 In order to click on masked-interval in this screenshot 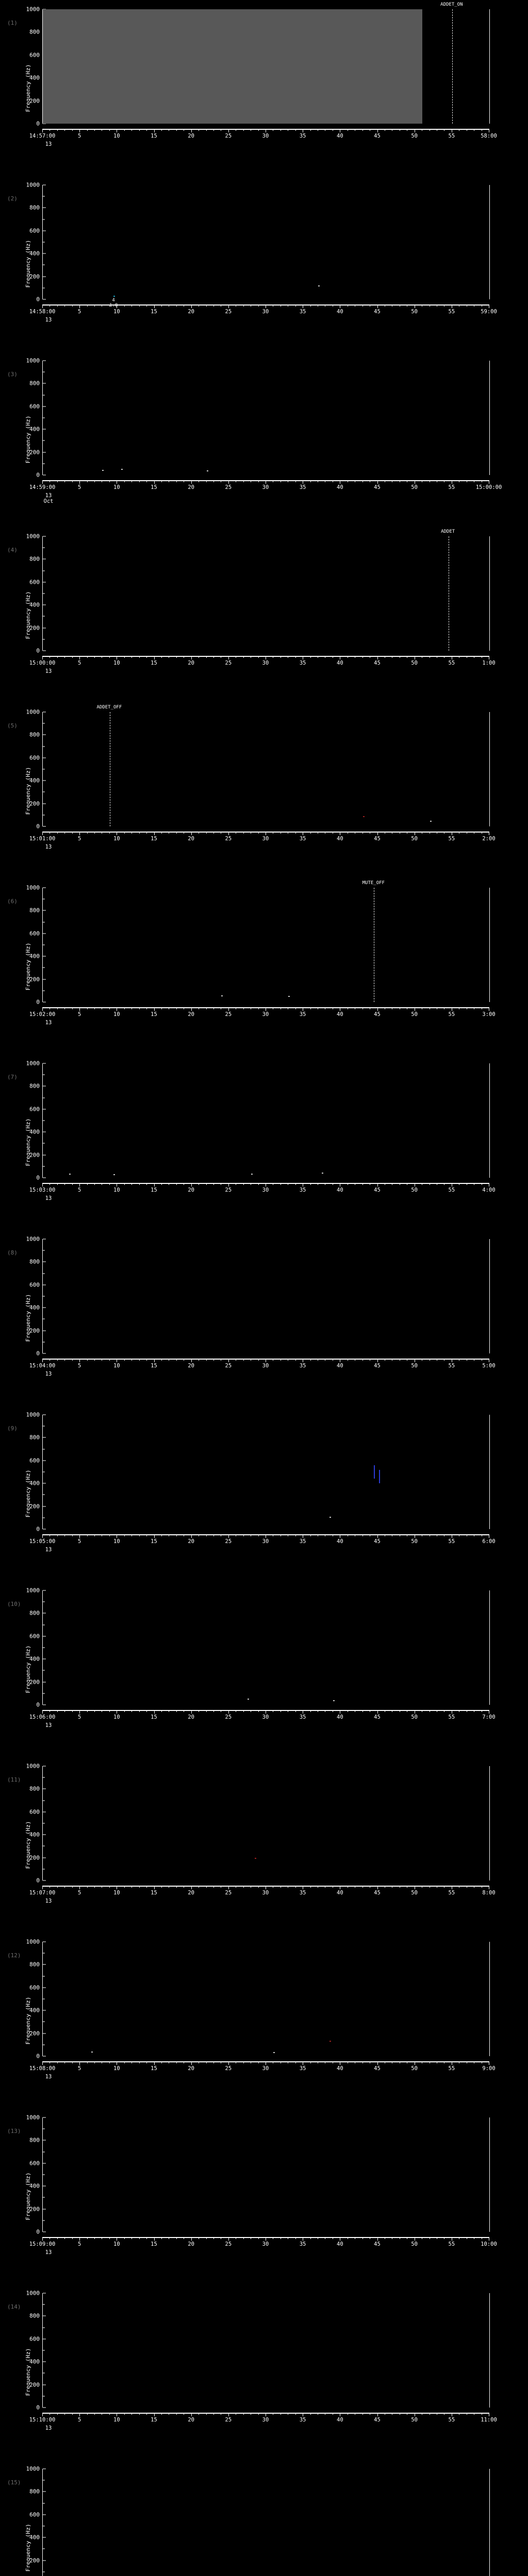, I will do `click(233, 66)`.